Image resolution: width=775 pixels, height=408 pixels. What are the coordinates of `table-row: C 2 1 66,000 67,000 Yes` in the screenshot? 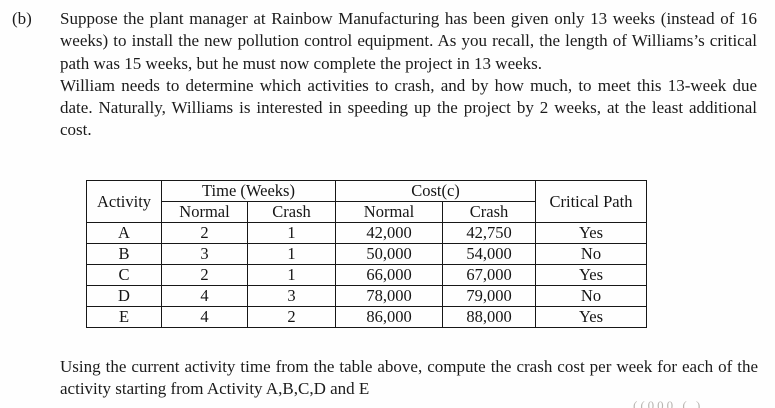 It's located at (366, 275).